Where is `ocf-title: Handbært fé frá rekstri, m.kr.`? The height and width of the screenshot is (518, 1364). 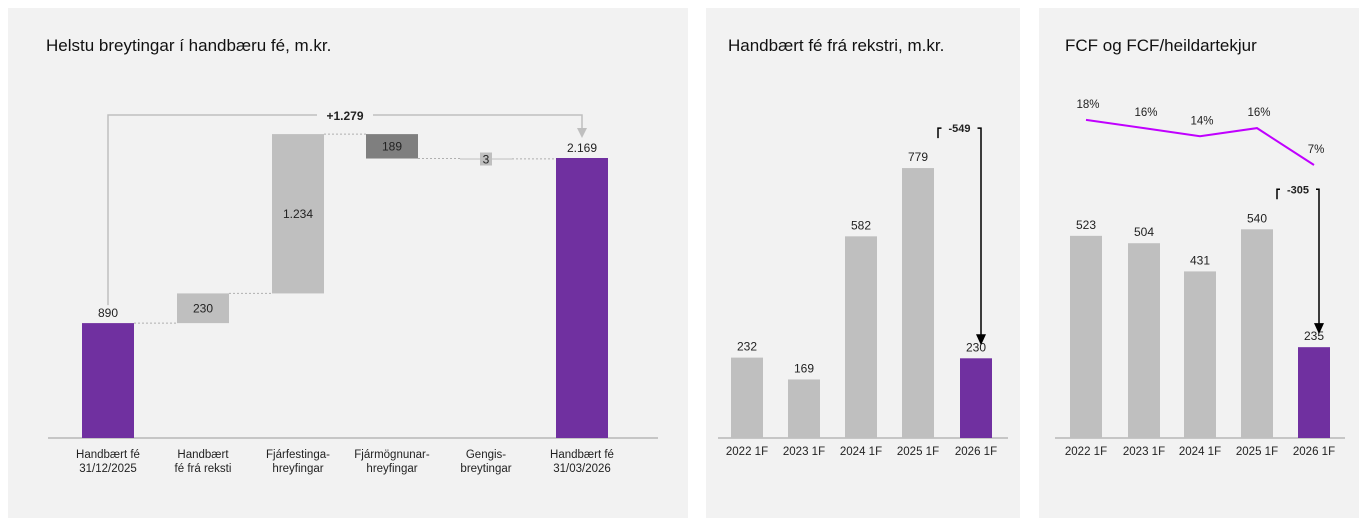 ocf-title: Handbært fé frá rekstri, m.kr. is located at coordinates (836, 45).